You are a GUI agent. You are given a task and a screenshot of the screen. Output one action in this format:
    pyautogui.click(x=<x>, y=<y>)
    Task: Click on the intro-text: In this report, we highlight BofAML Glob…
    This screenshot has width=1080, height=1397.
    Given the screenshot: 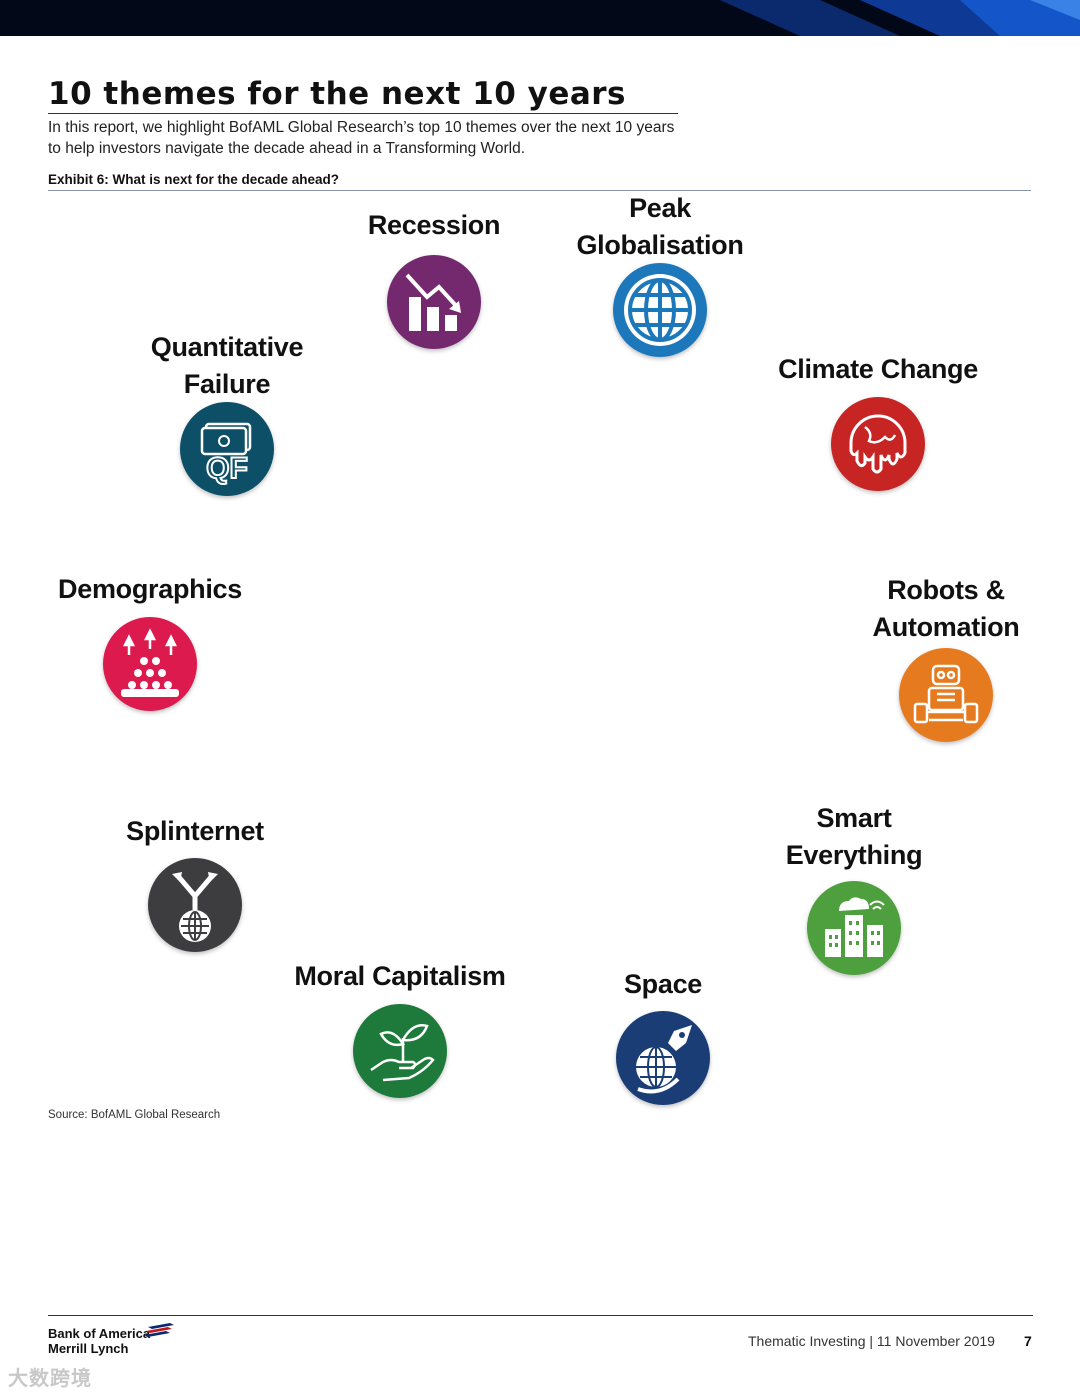 What is the action you would take?
    pyautogui.click(x=361, y=138)
    